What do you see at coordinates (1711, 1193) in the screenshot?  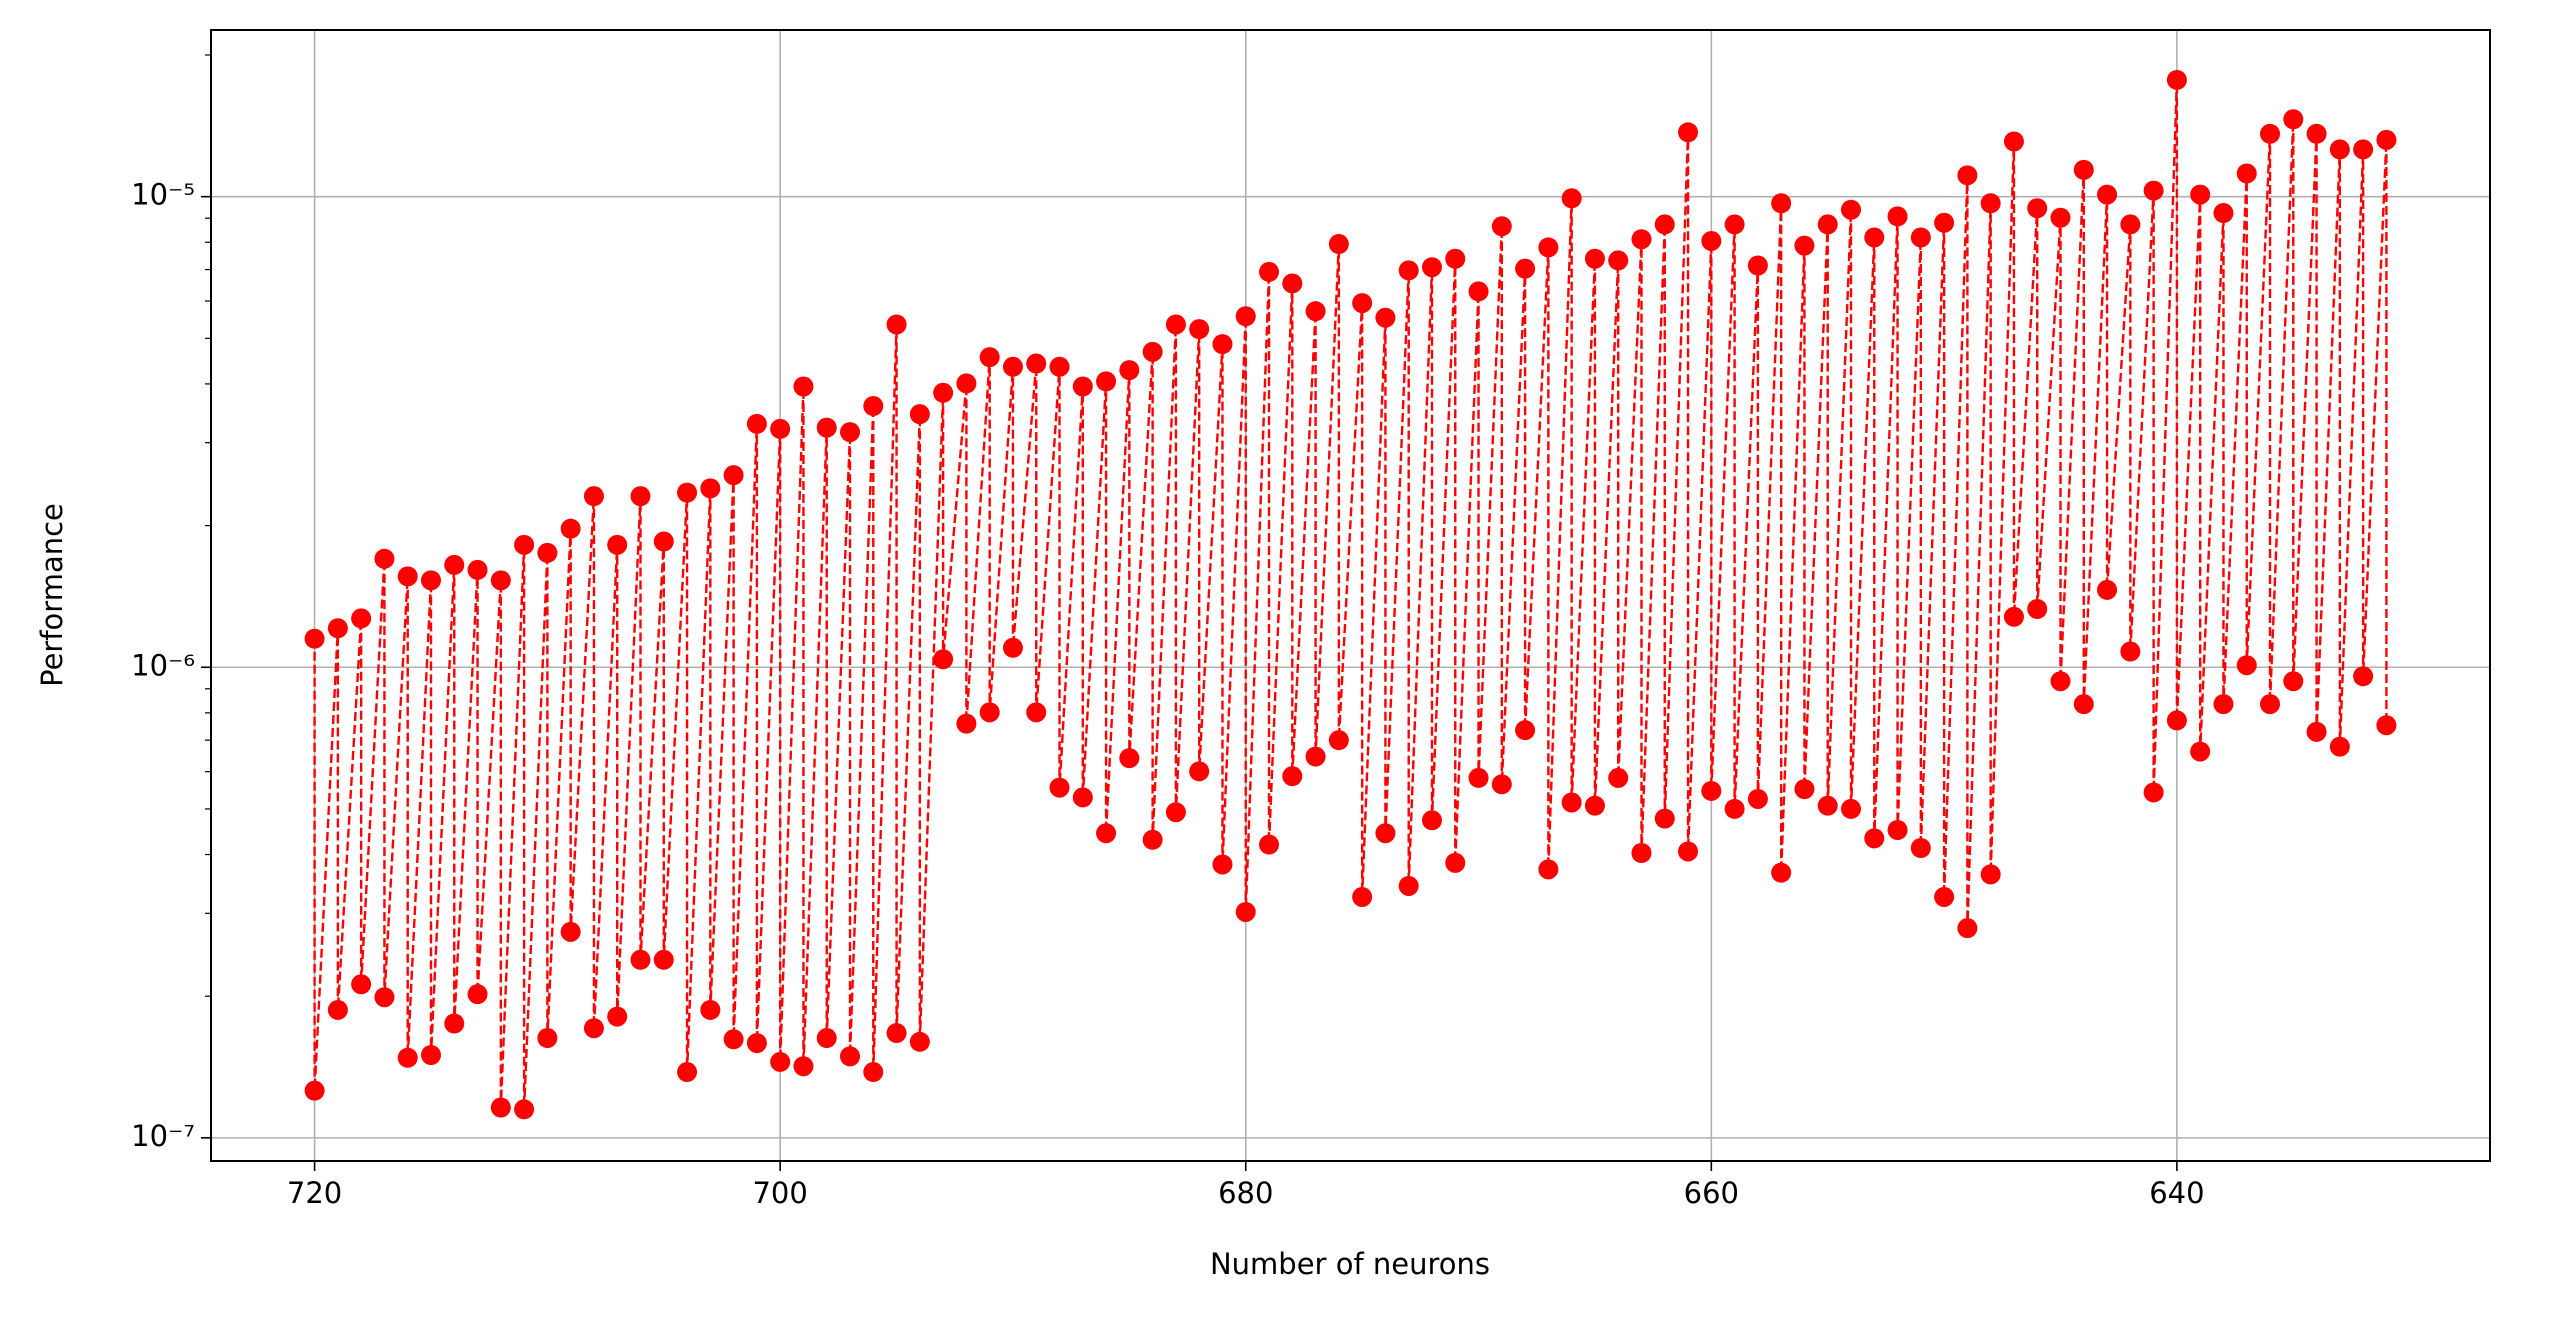 I see `x-tick-label: 660` at bounding box center [1711, 1193].